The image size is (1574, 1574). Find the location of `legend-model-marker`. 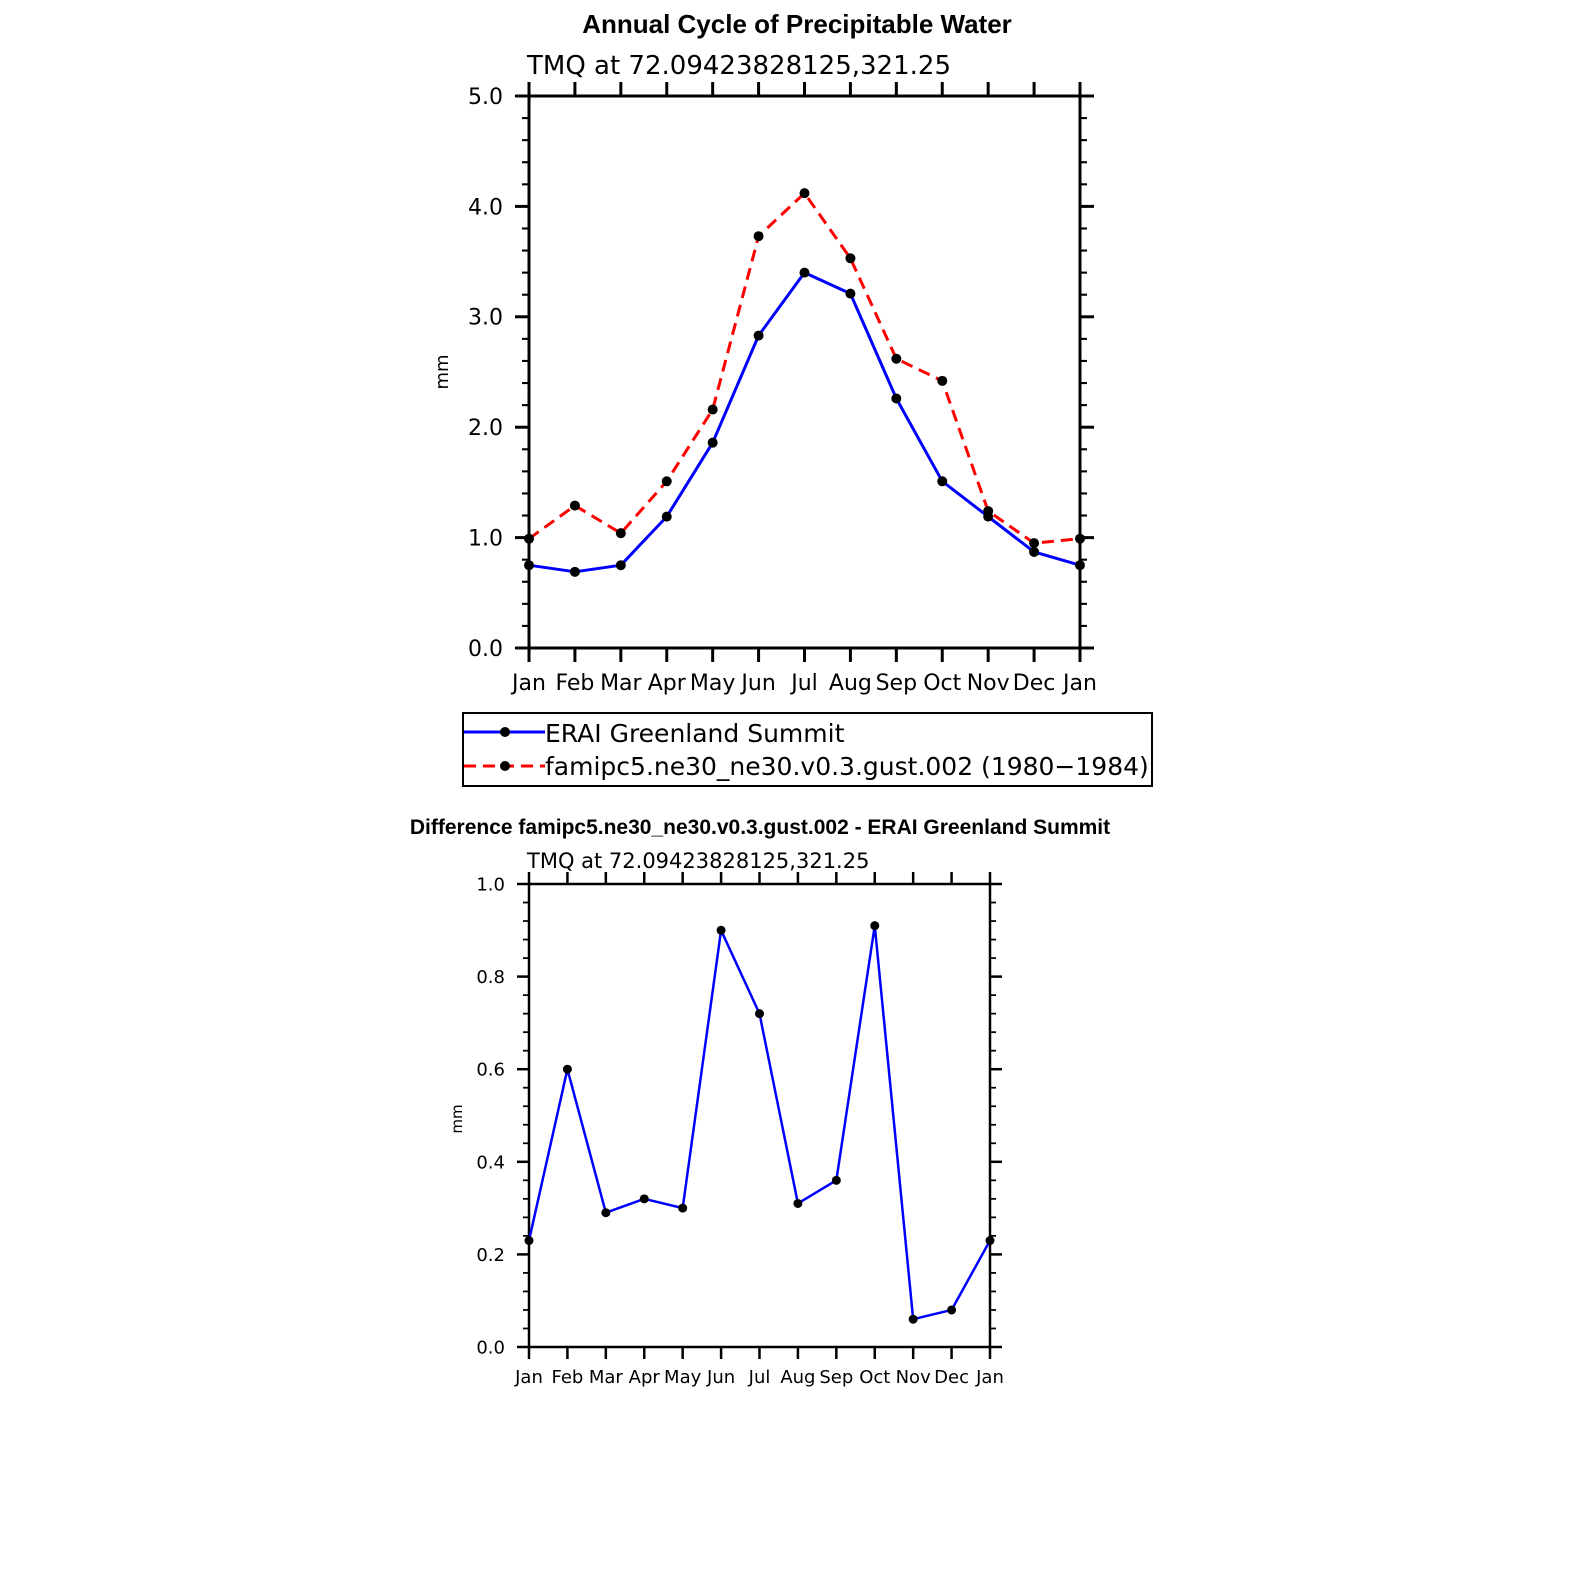

legend-model-marker is located at coordinates (505, 766).